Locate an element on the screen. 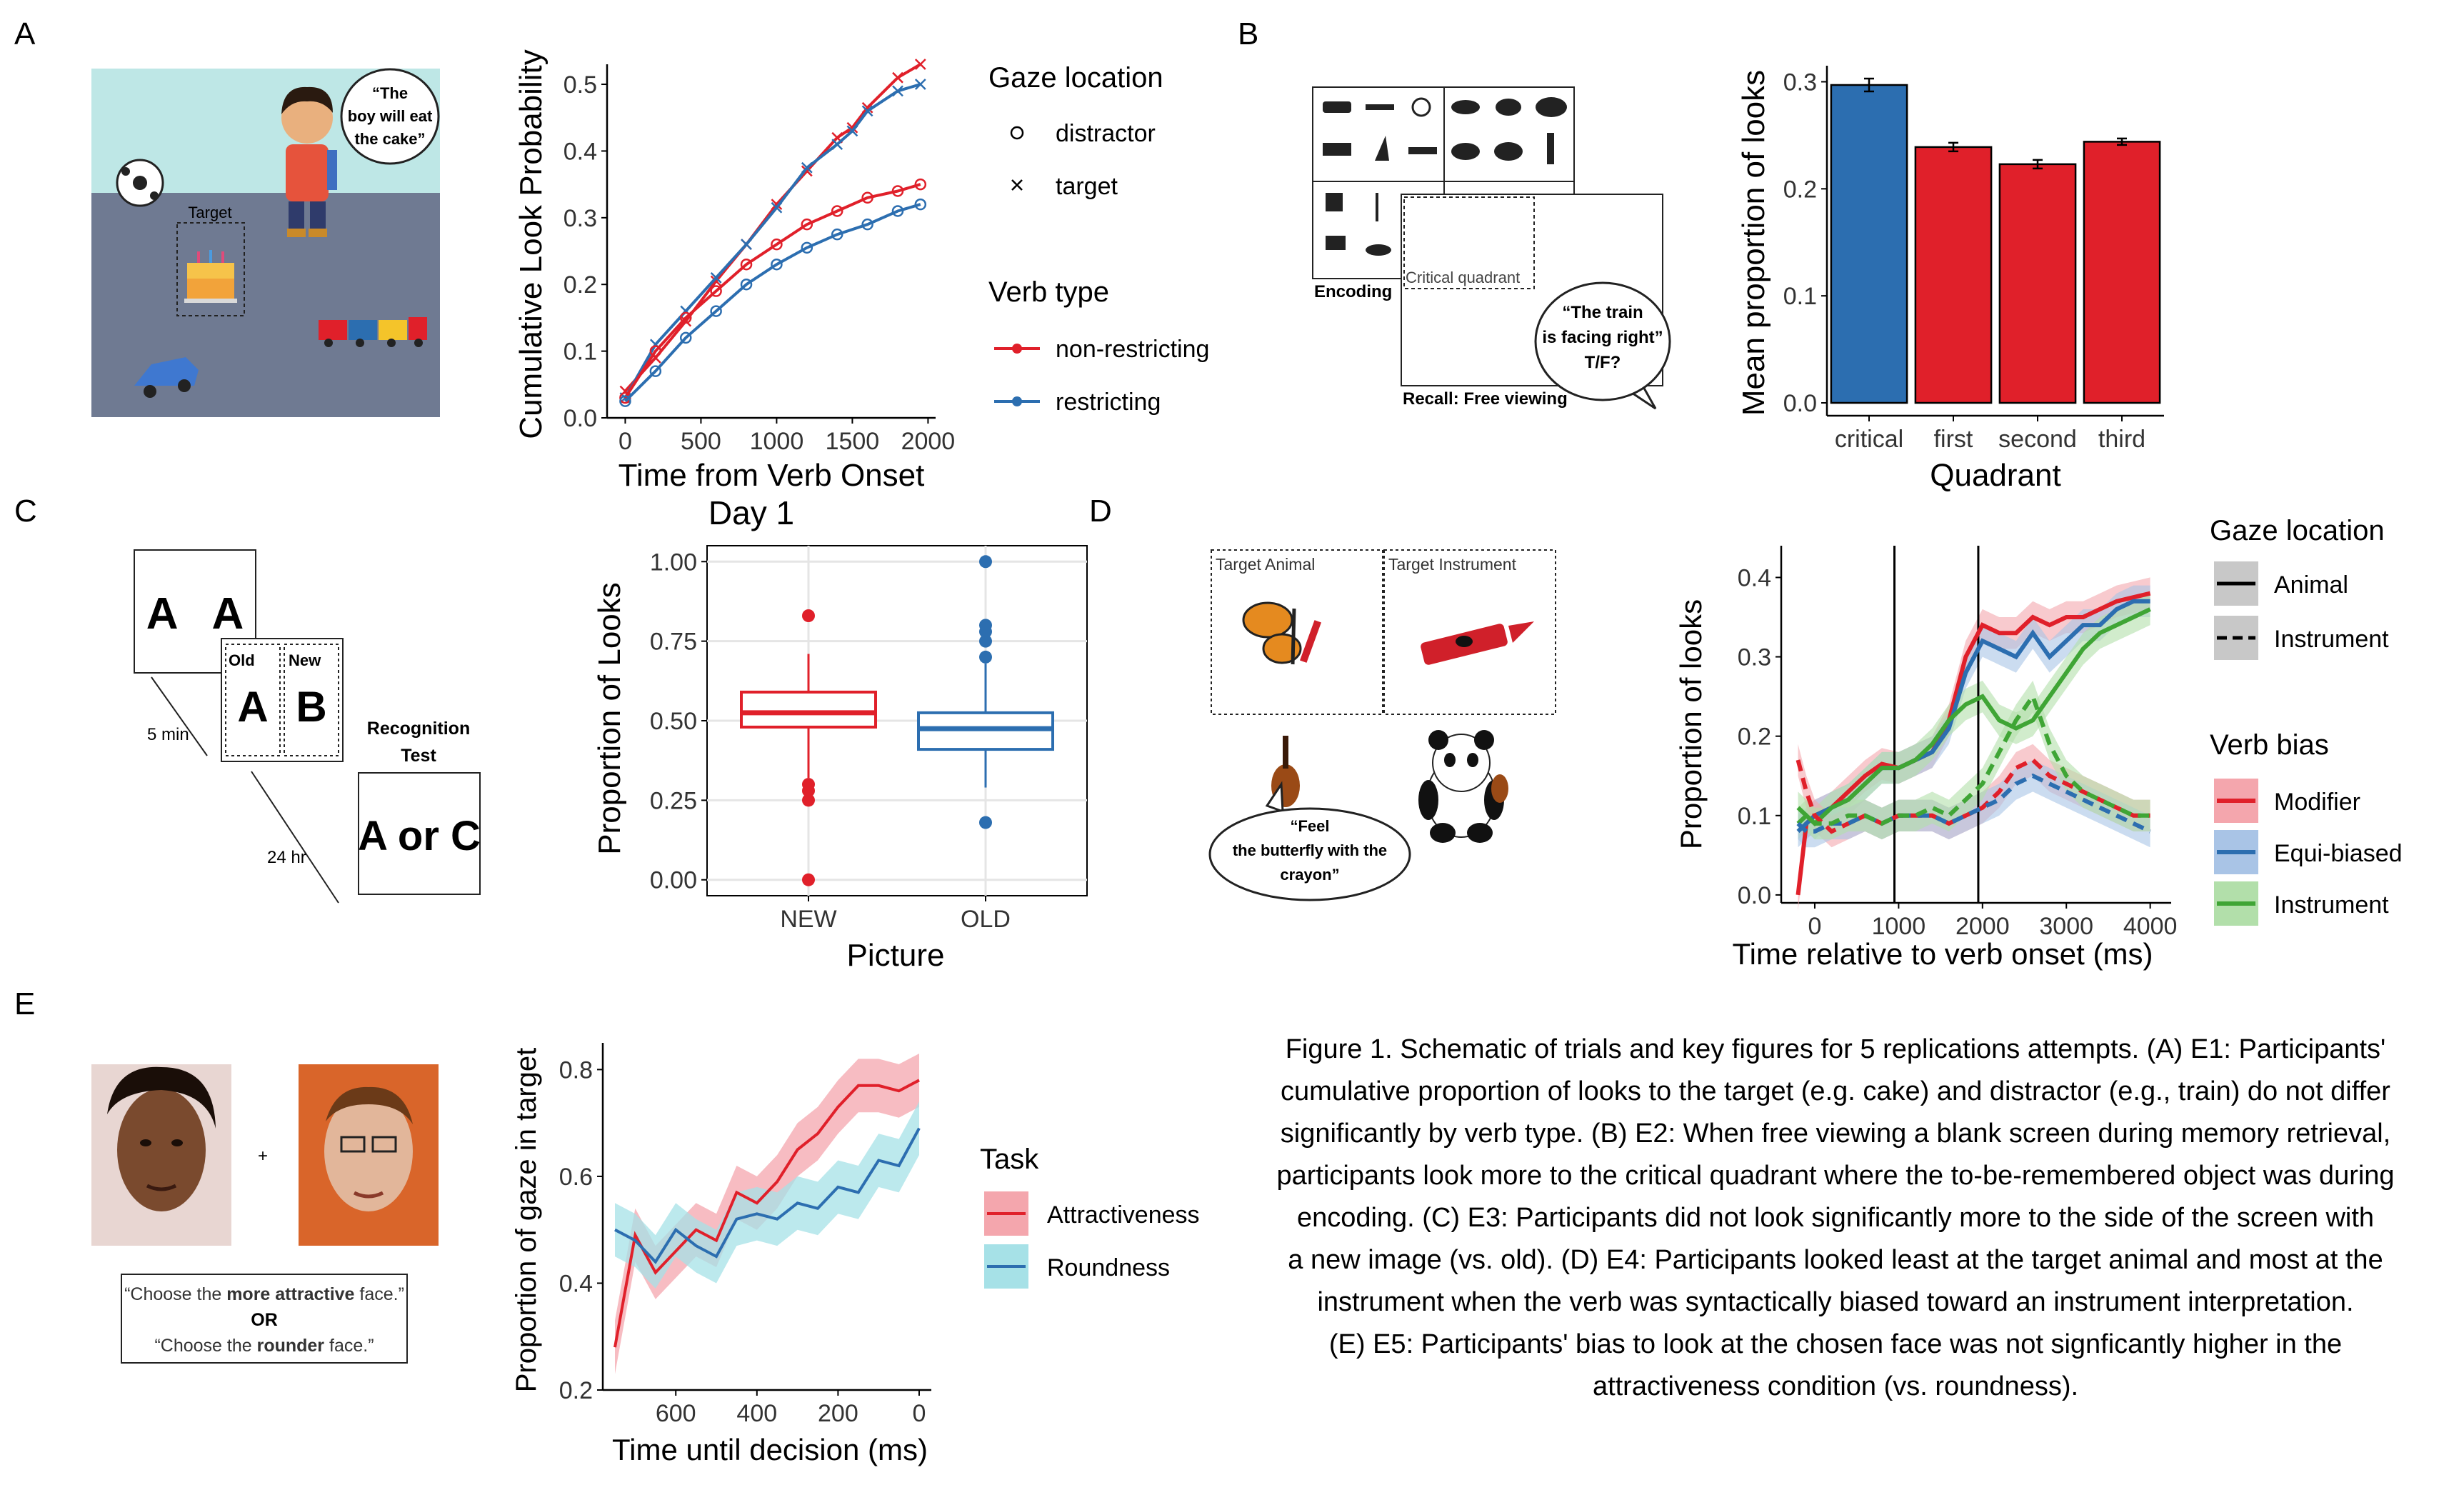  new-box is located at coordinates (311, 700).